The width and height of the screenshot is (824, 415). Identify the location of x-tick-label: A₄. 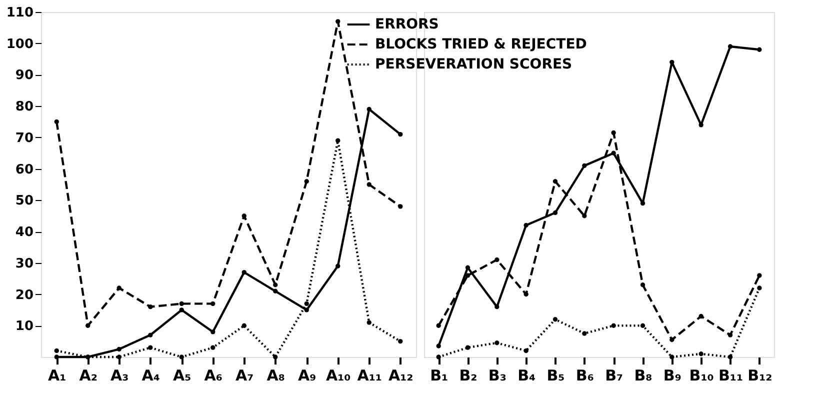
(151, 375).